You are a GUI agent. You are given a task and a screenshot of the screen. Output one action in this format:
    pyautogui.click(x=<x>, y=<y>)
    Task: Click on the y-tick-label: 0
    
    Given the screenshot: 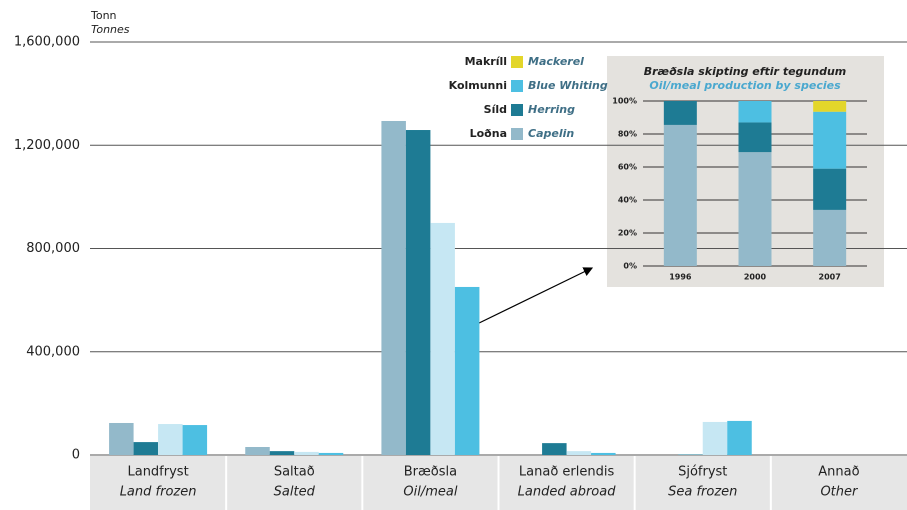 What is the action you would take?
    pyautogui.click(x=76, y=455)
    